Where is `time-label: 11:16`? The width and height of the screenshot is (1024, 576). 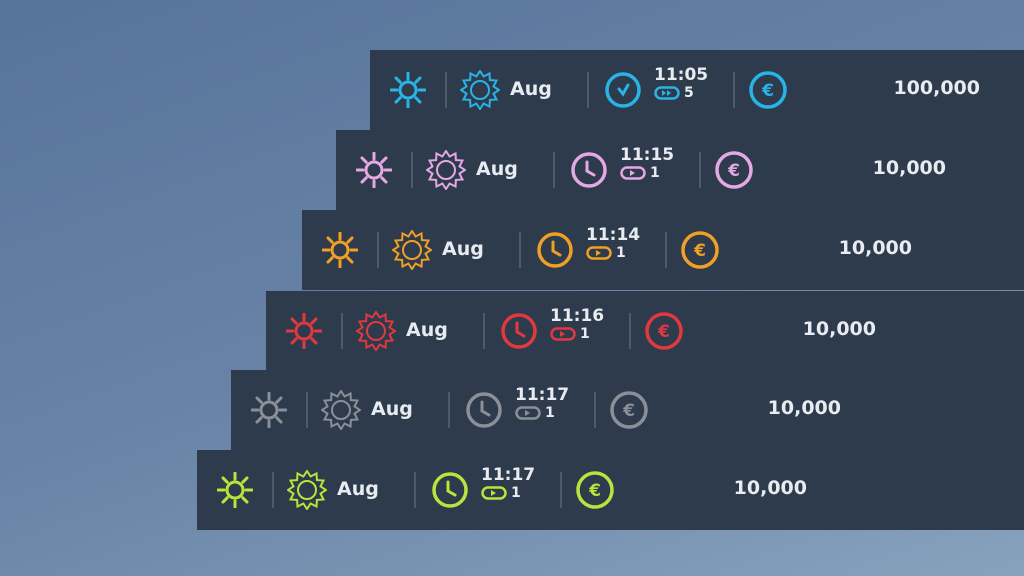
time-label: 11:16 is located at coordinates (577, 316).